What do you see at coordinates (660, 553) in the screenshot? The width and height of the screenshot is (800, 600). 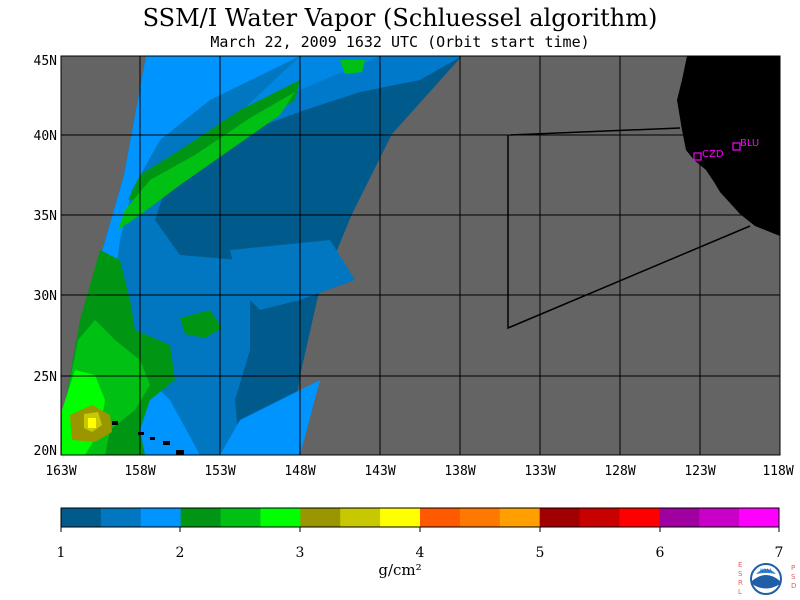 I see `colorbar-label-6: 6` at bounding box center [660, 553].